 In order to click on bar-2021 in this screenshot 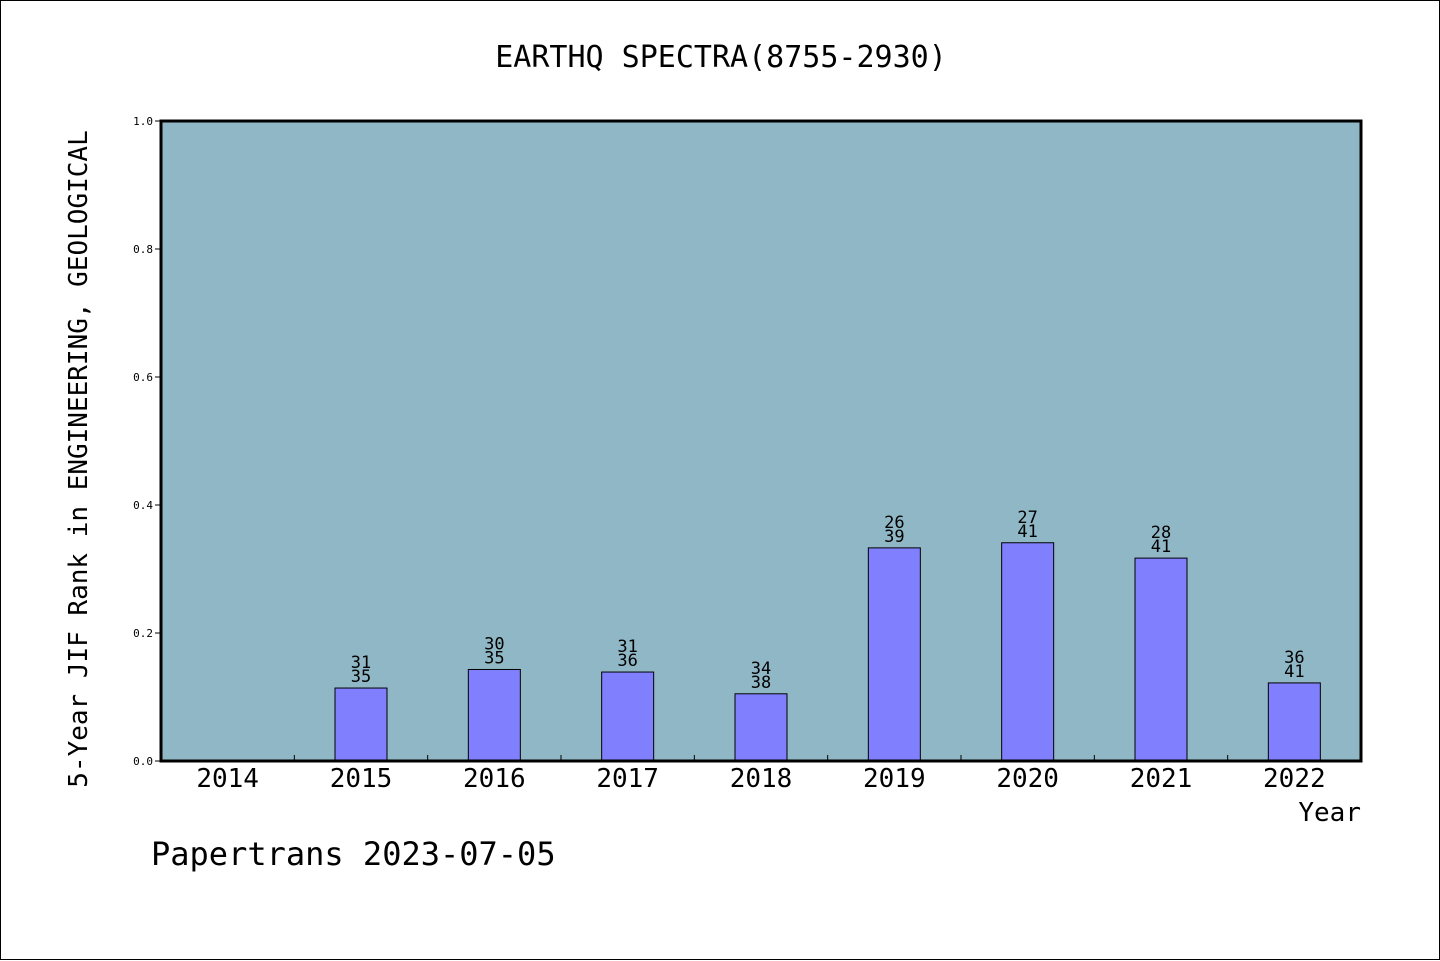, I will do `click(1161, 659)`.